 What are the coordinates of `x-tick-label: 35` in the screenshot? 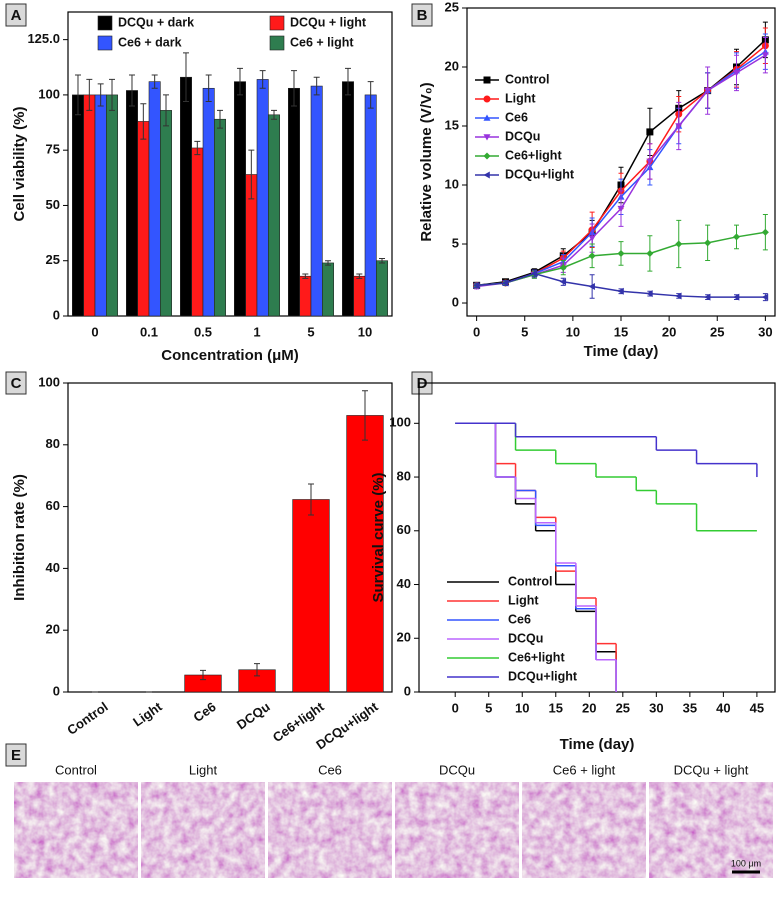 It's located at (690, 707).